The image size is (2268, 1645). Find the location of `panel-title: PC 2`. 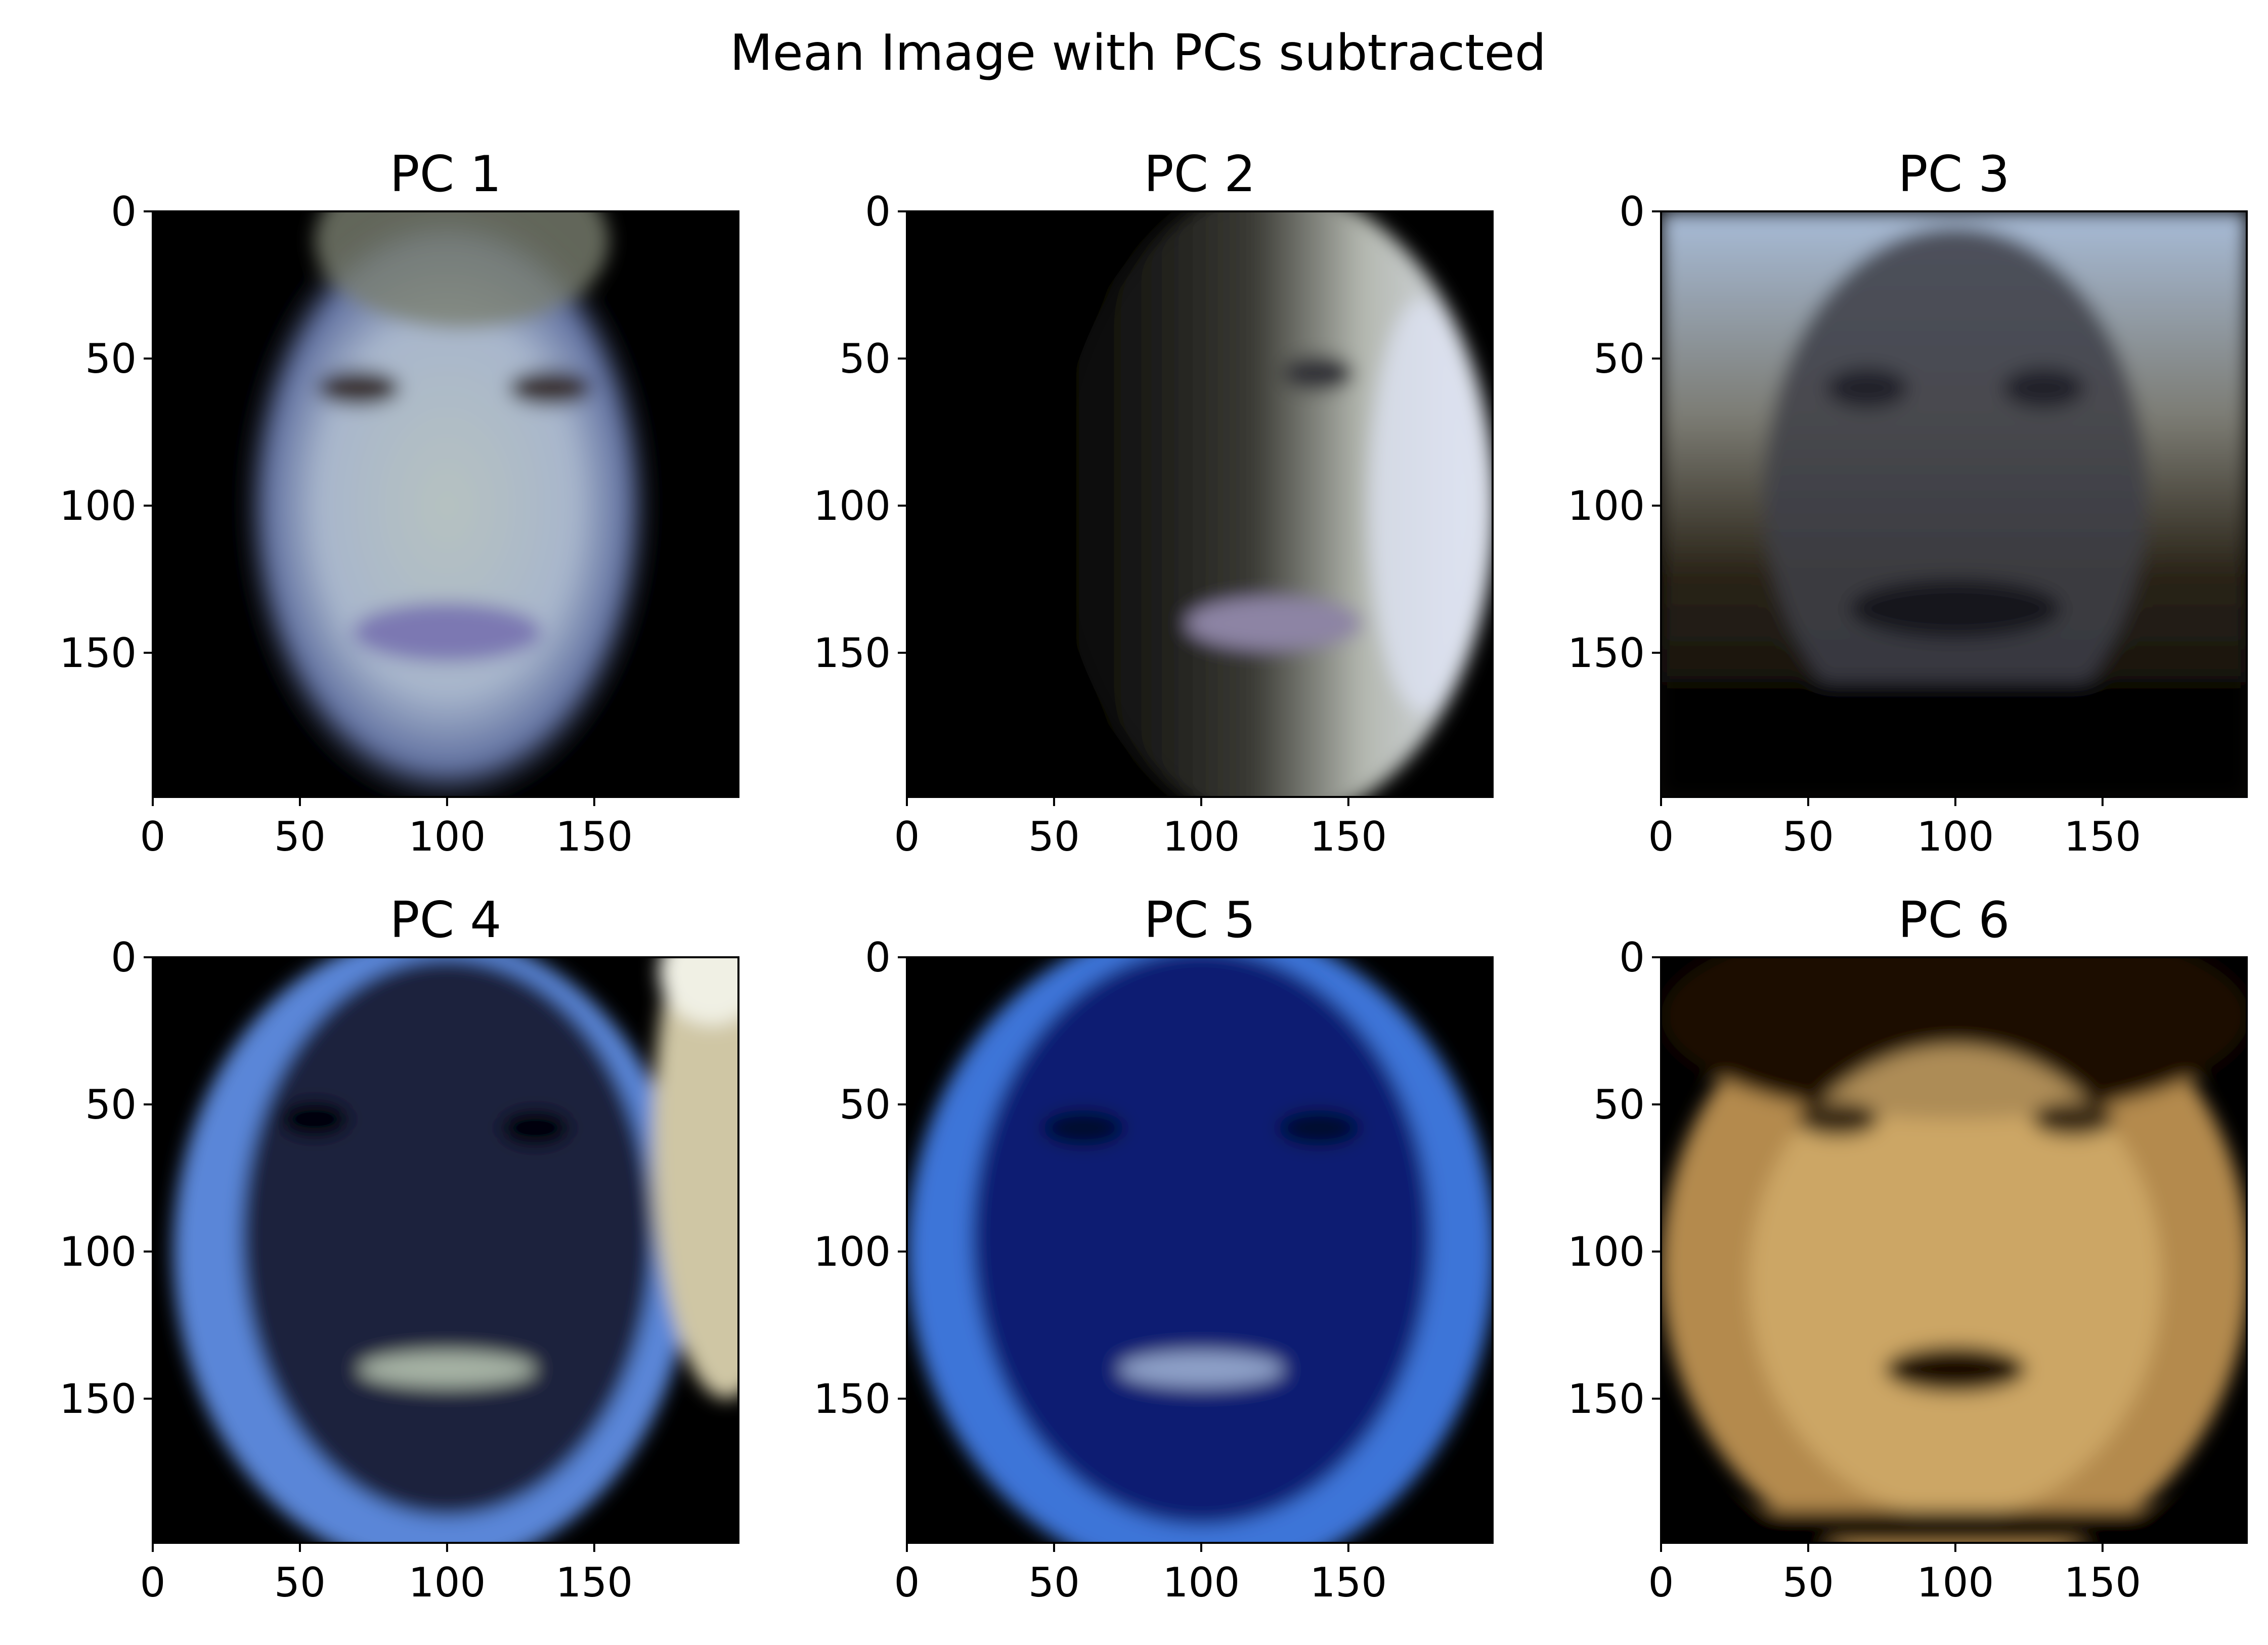

panel-title: PC 2 is located at coordinates (1199, 174).